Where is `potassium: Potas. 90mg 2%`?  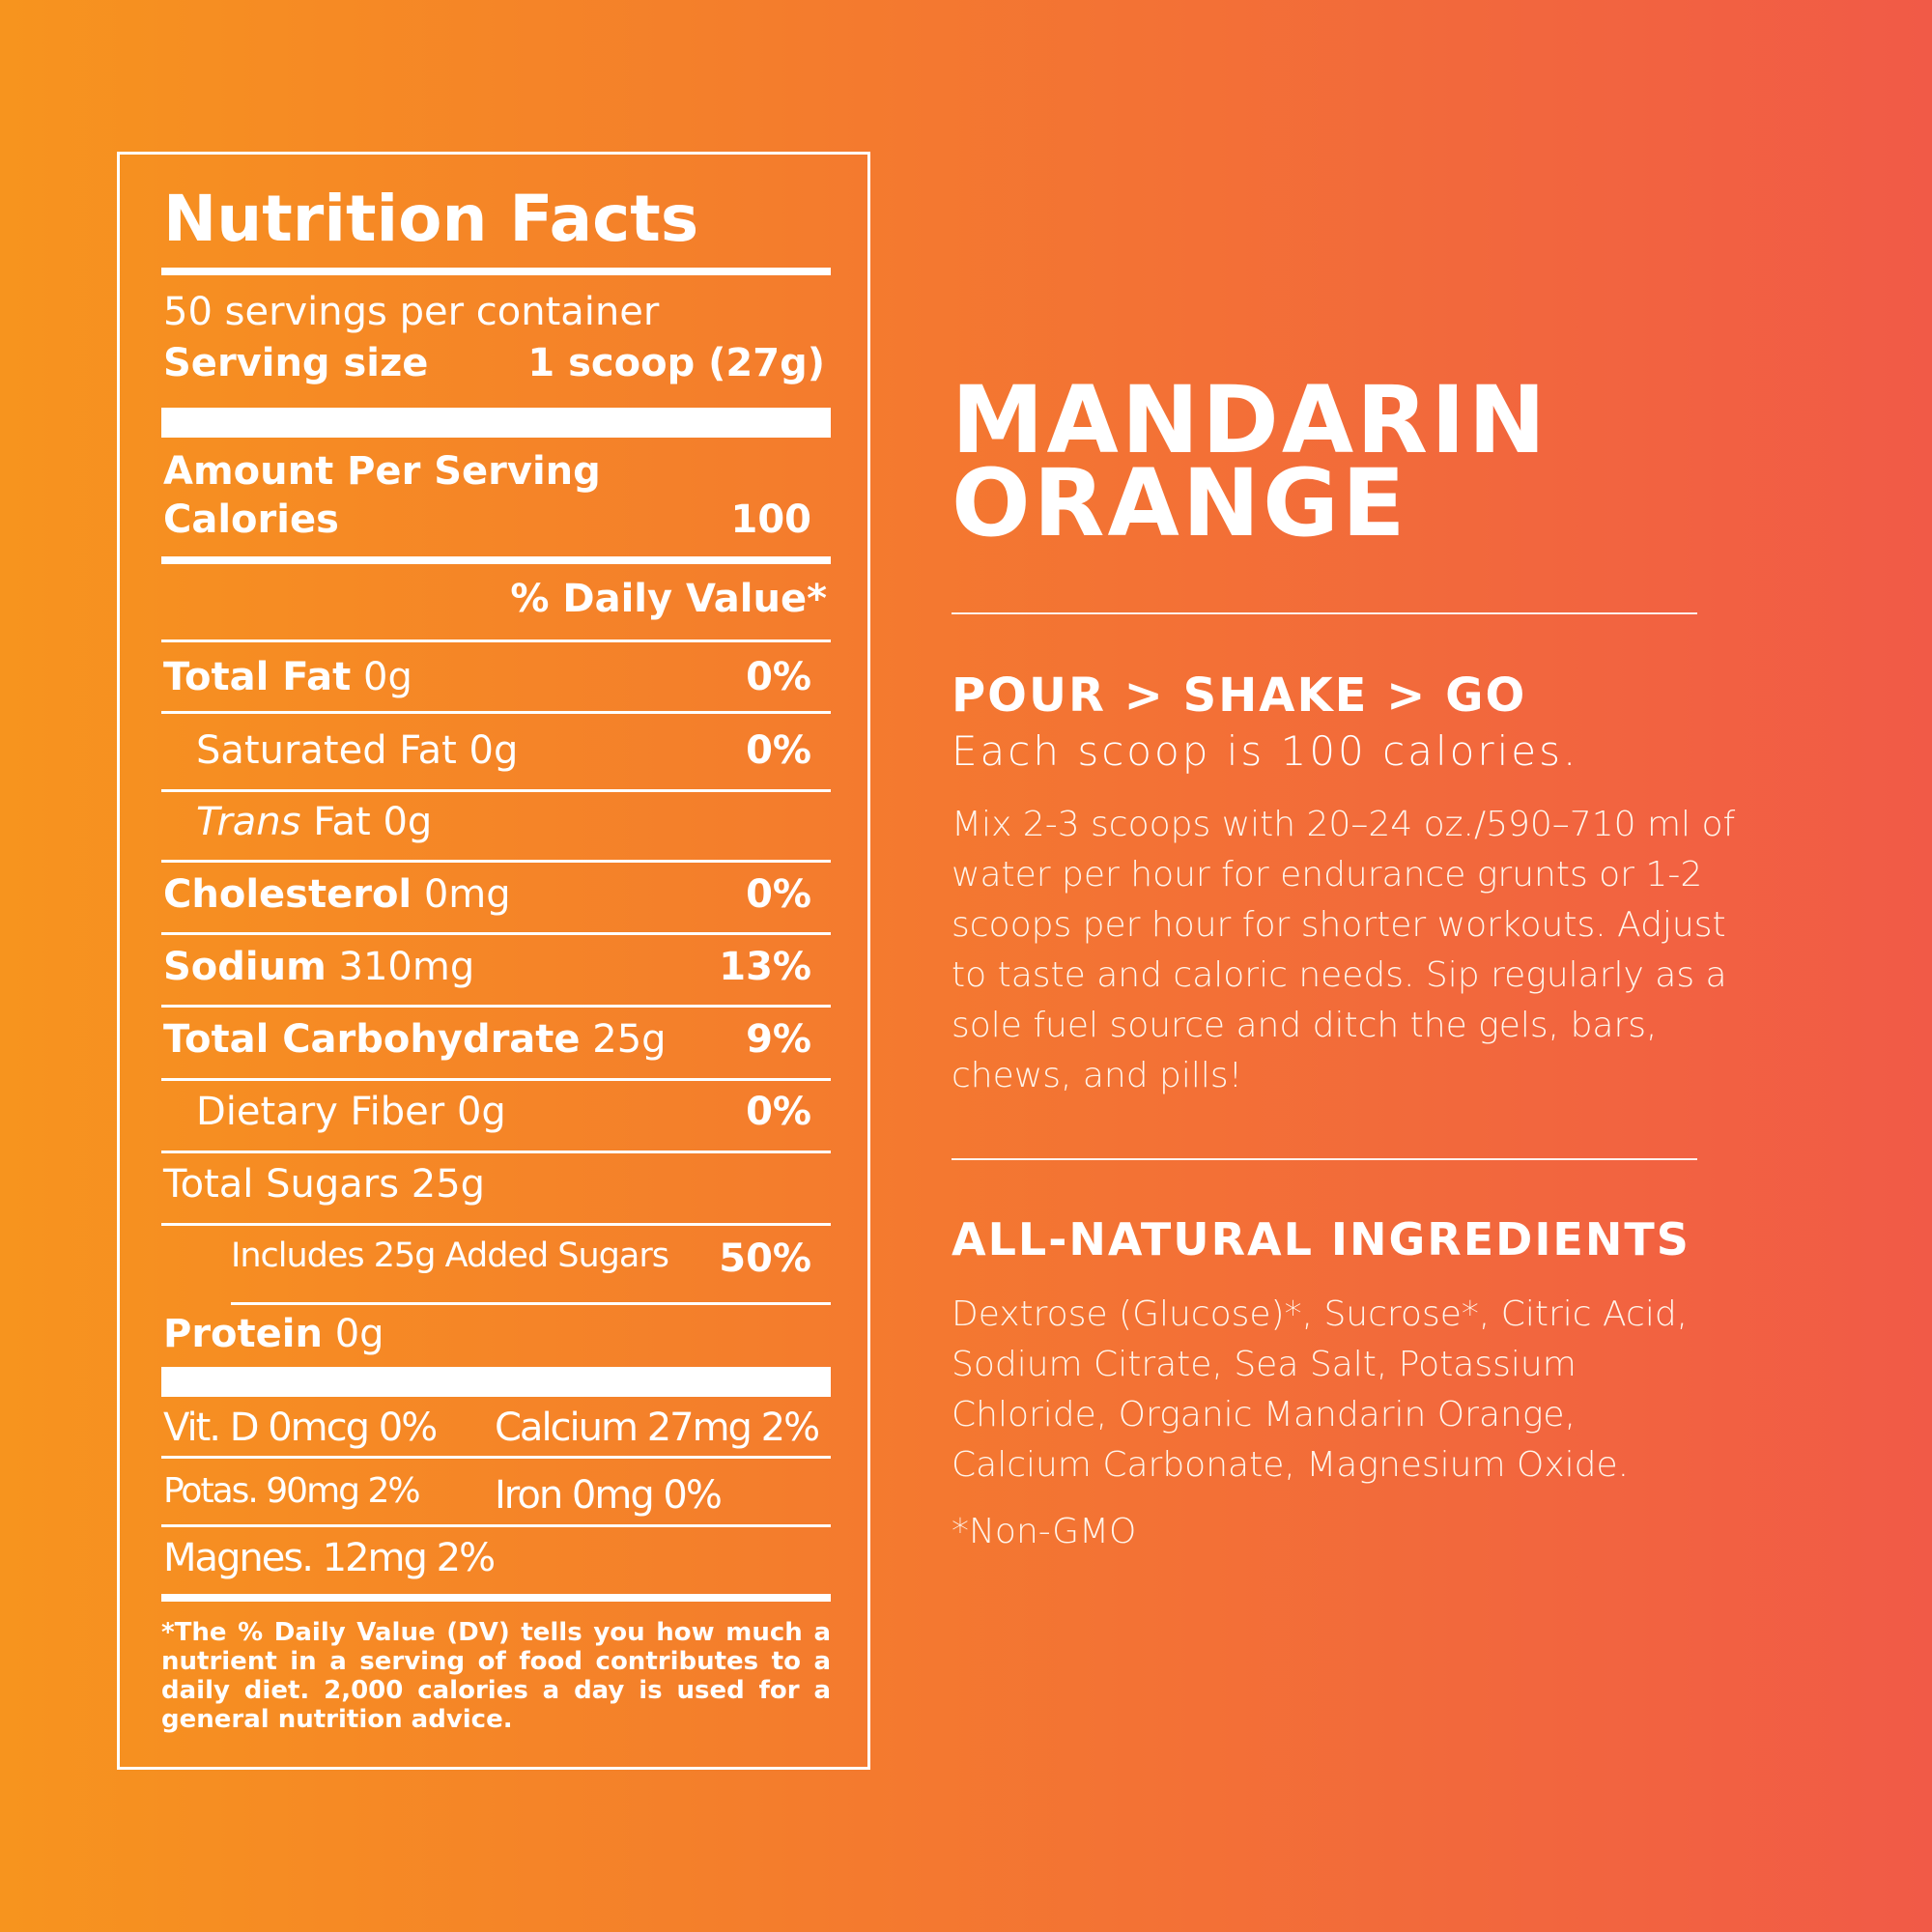
potassium: Potas. 90mg 2% is located at coordinates (292, 1491).